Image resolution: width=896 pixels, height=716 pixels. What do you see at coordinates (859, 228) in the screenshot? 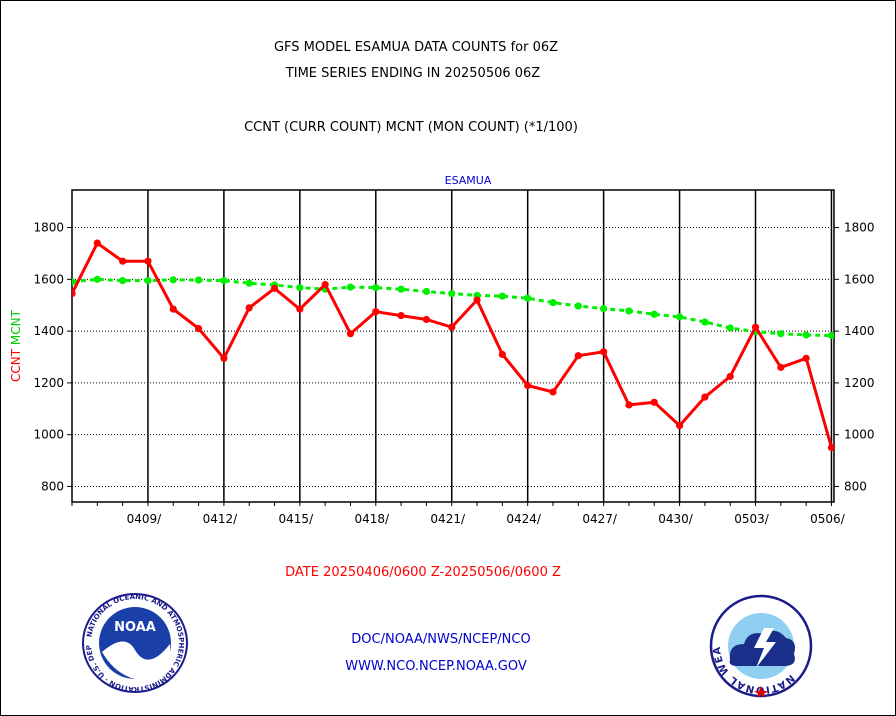
I see `y-tick-label-right: 1800` at bounding box center [859, 228].